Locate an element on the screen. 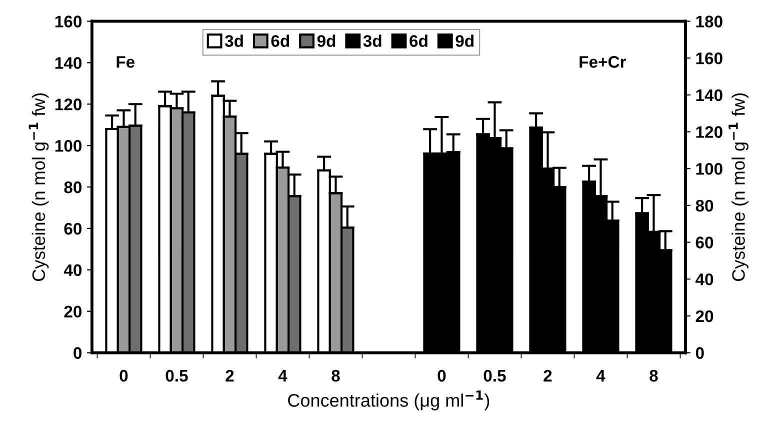  y2-tick-label: 0 is located at coordinates (700, 353).